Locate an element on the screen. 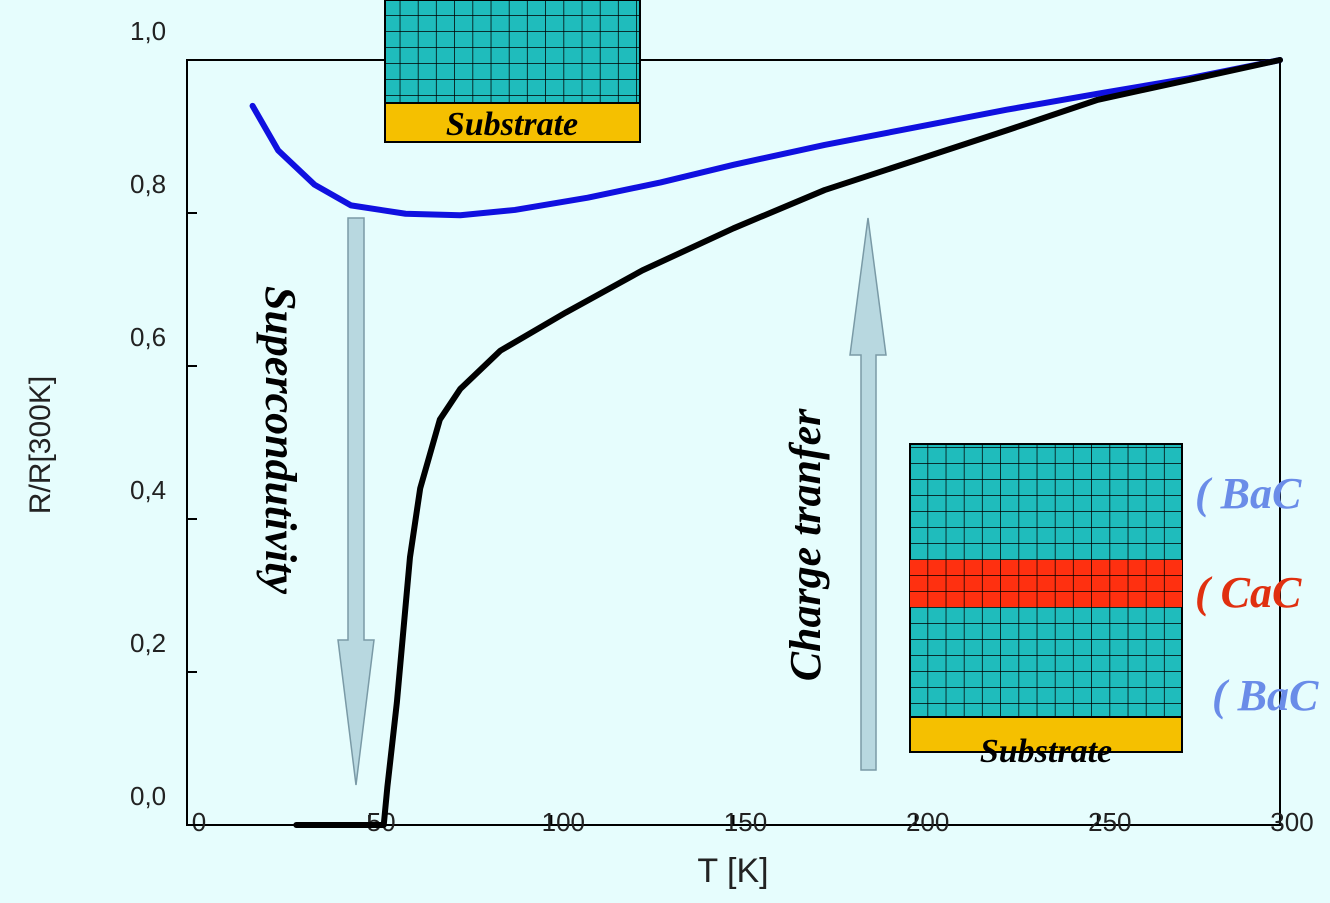  y-tick-label: 0,4 is located at coordinates (148, 490).